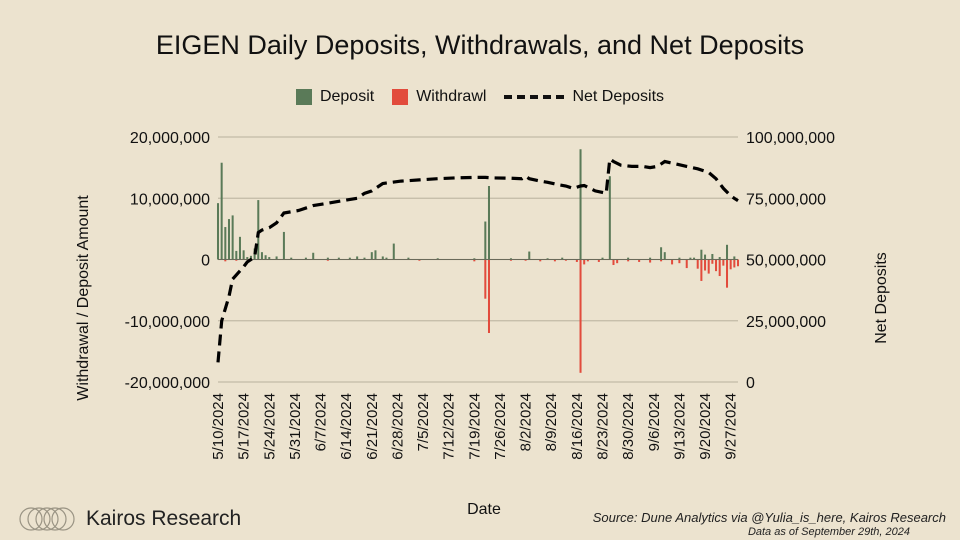 The width and height of the screenshot is (960, 540). Describe the element at coordinates (628, 426) in the screenshot. I see `x-tick-label: 8/30/2024` at that location.